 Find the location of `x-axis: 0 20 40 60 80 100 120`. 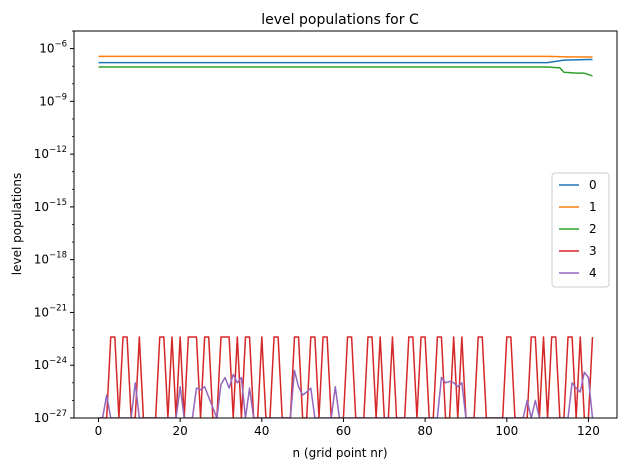

x-axis: 0 20 40 60 80 100 120 is located at coordinates (347, 428).